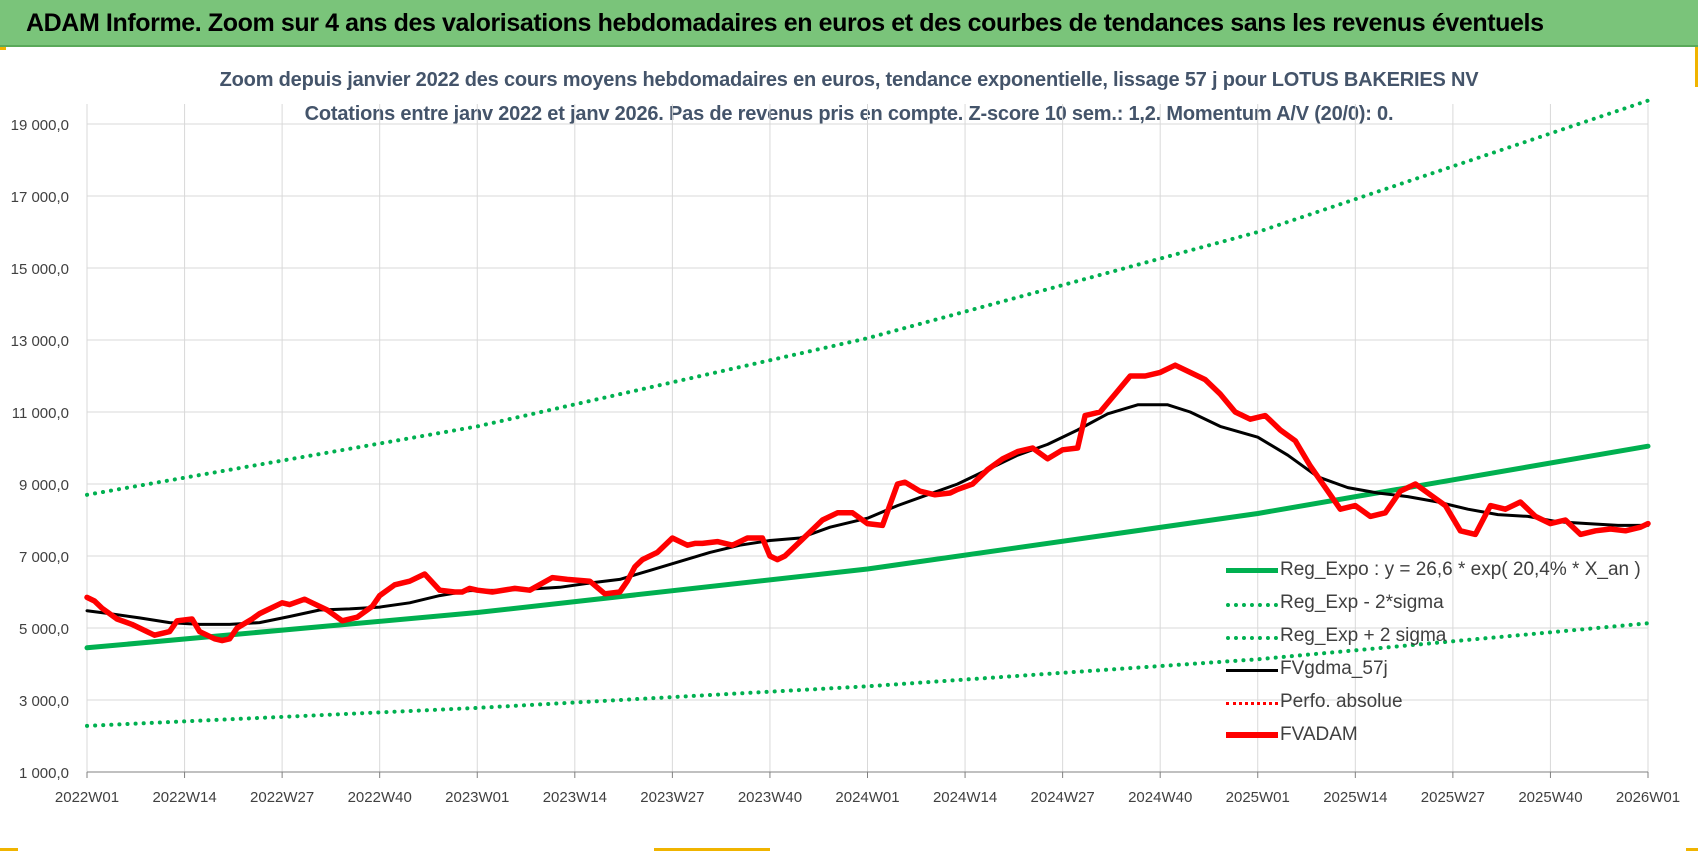 This screenshot has width=1698, height=857. What do you see at coordinates (712, 849) in the screenshot?
I see `corner-accent-bc` at bounding box center [712, 849].